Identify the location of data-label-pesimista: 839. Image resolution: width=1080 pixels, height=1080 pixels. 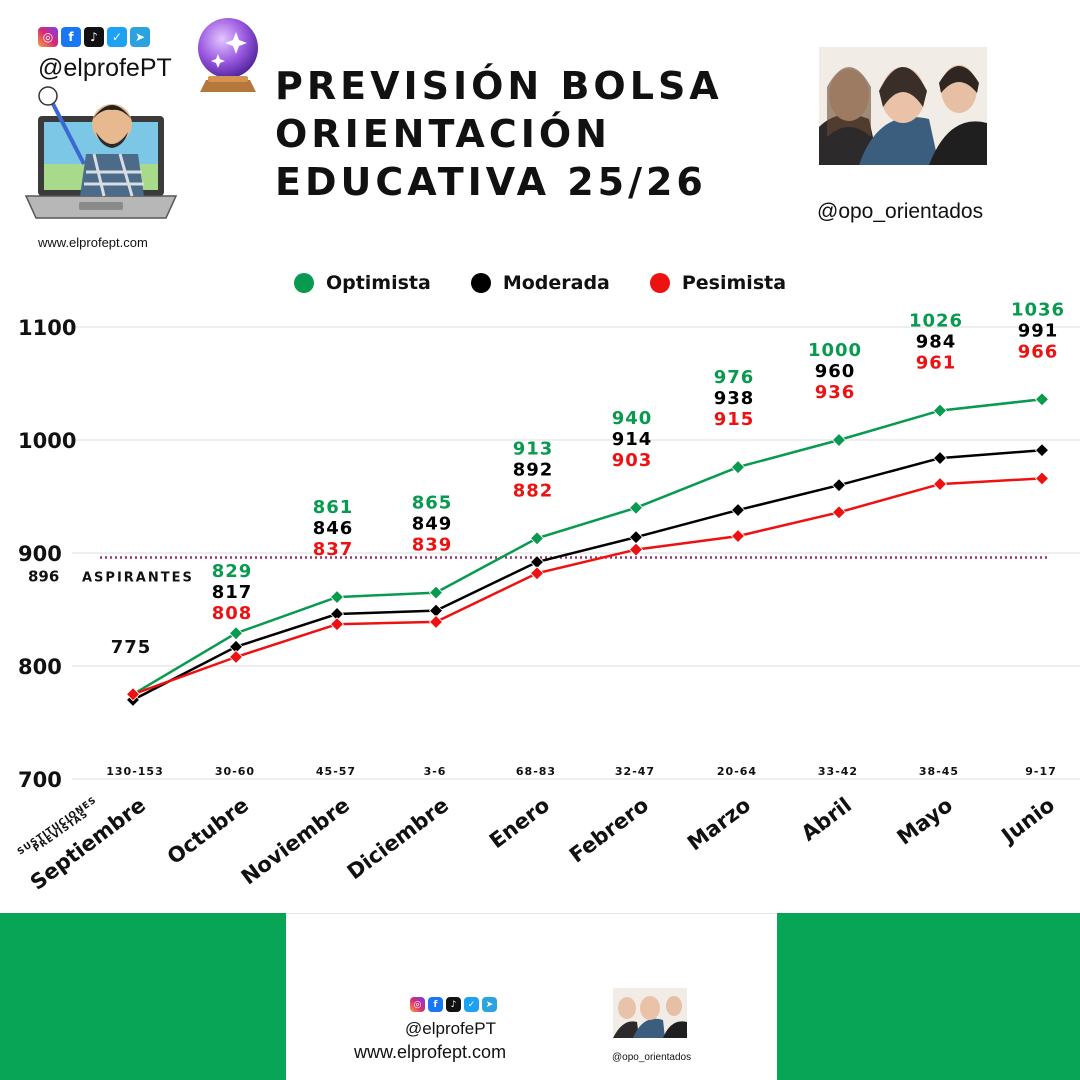
(432, 545).